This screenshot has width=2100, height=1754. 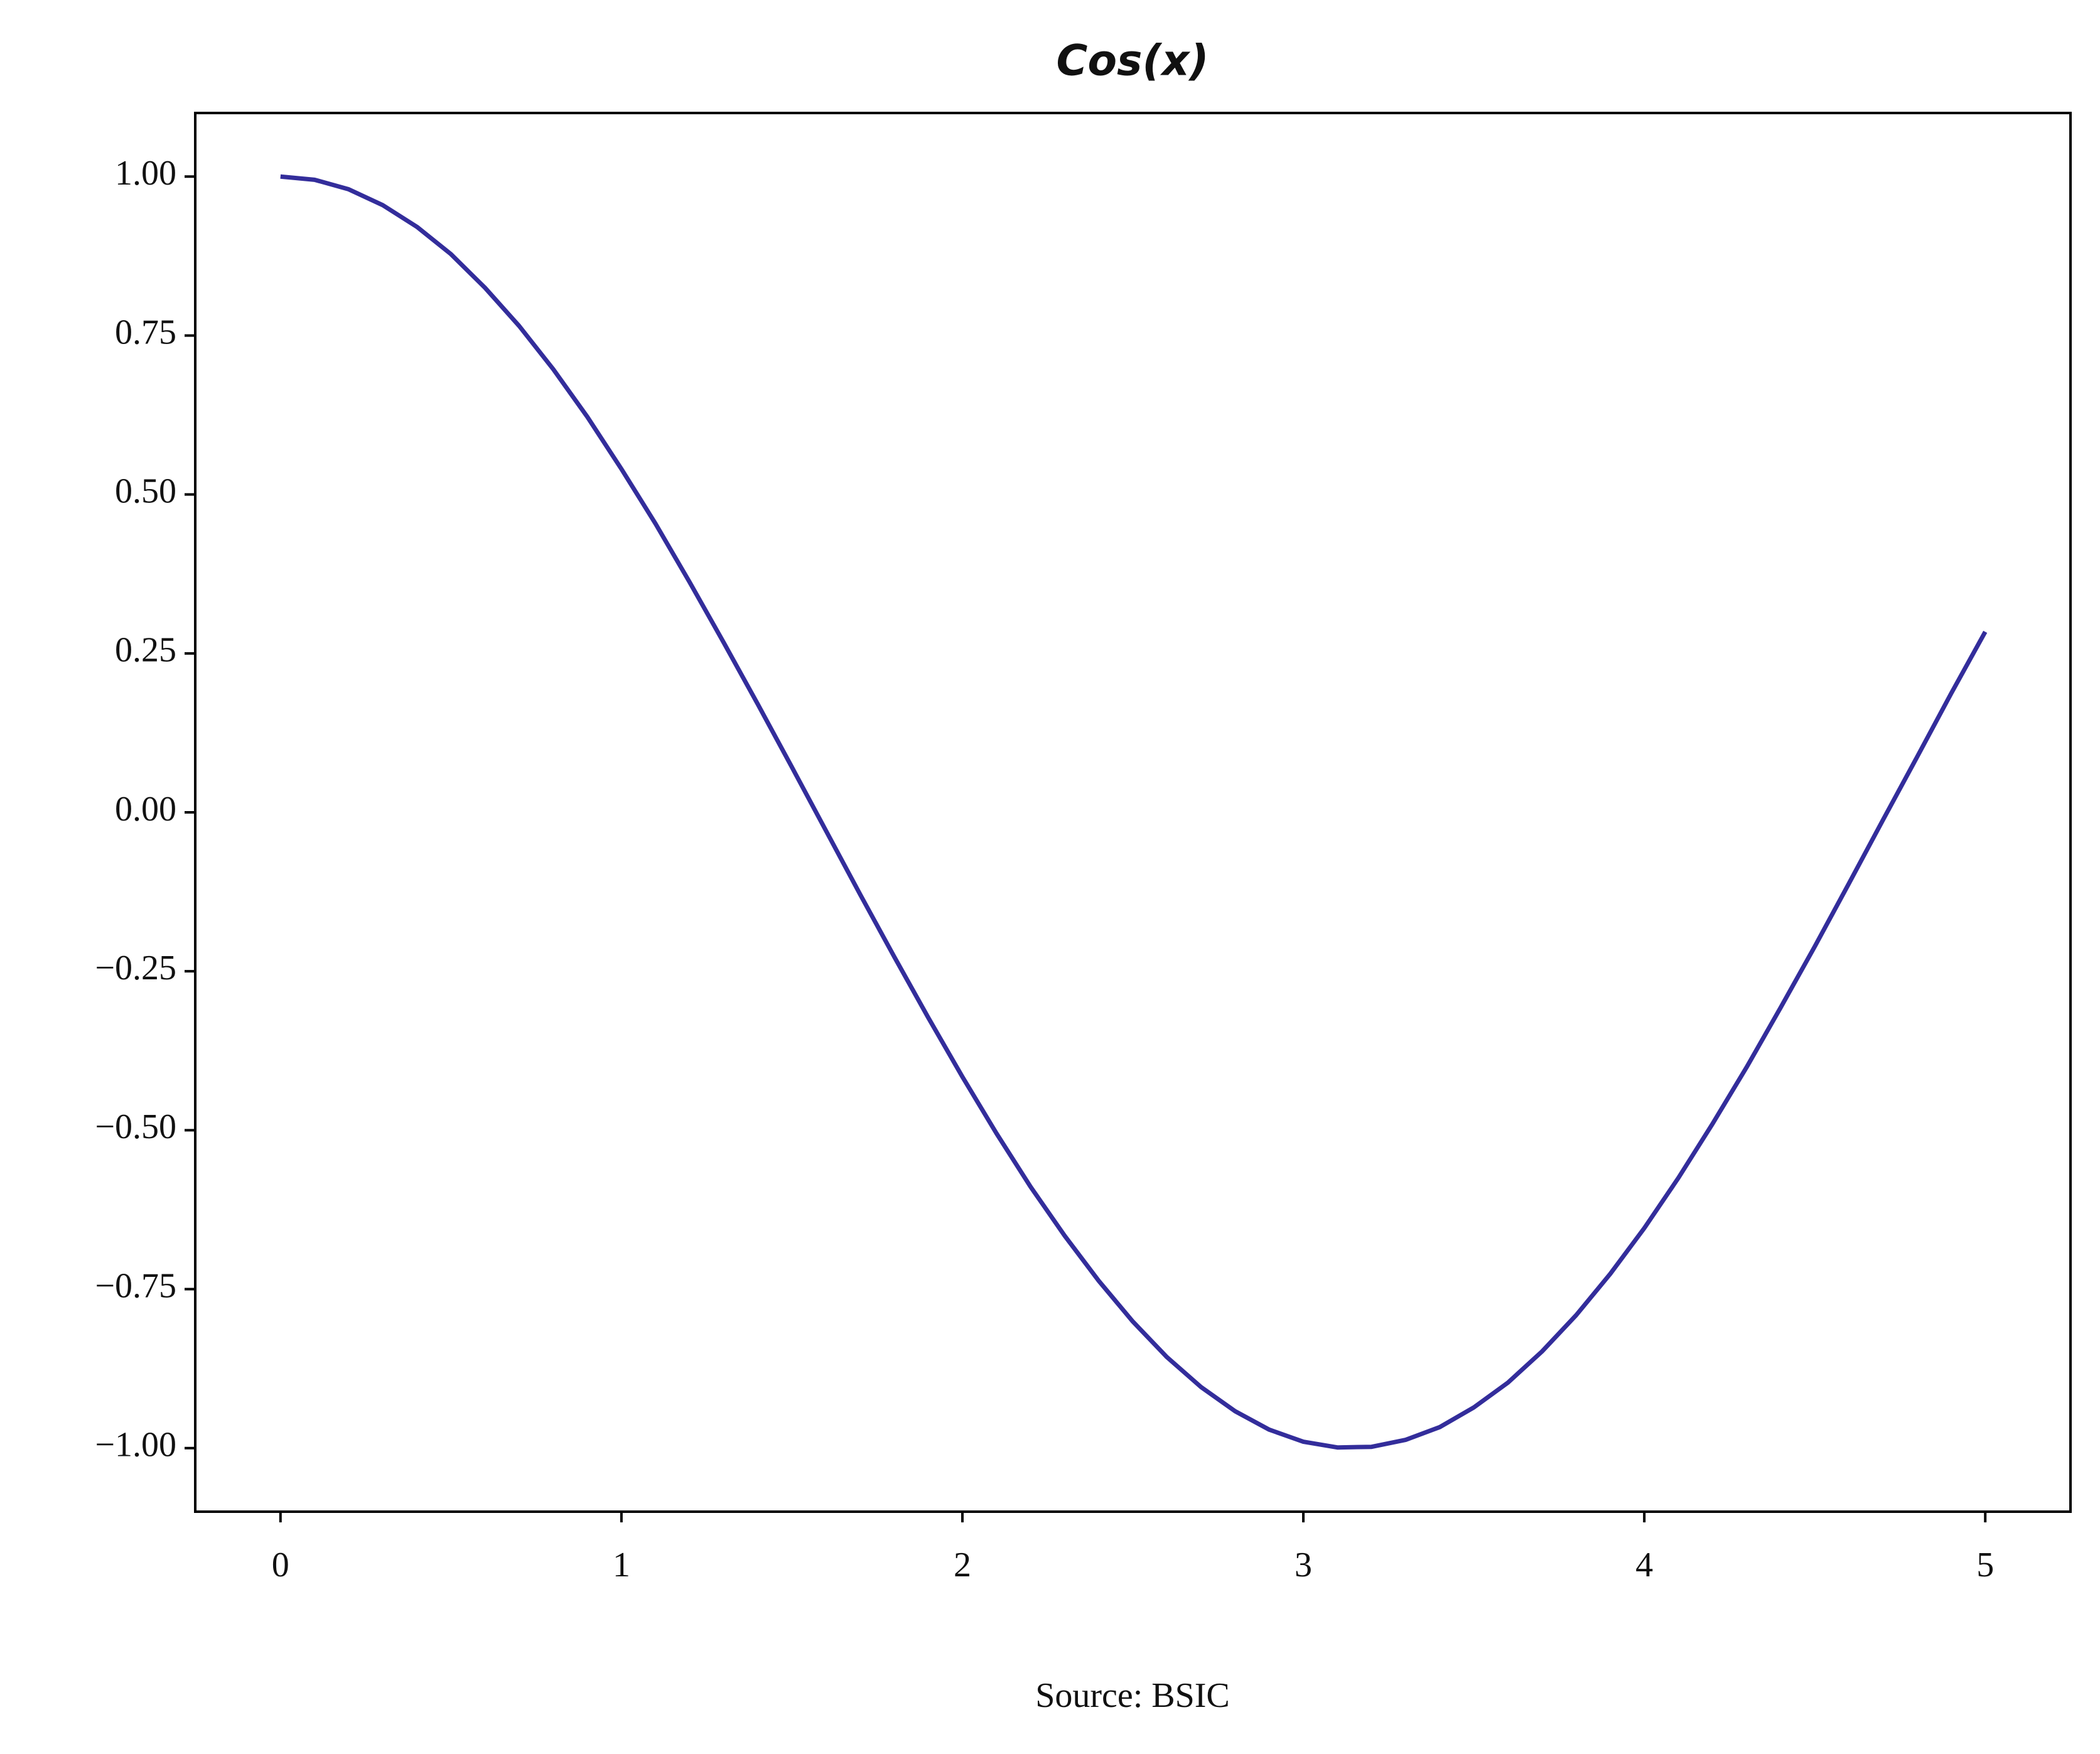 What do you see at coordinates (135, 1445) in the screenshot?
I see `y-tick-label: −1.00` at bounding box center [135, 1445].